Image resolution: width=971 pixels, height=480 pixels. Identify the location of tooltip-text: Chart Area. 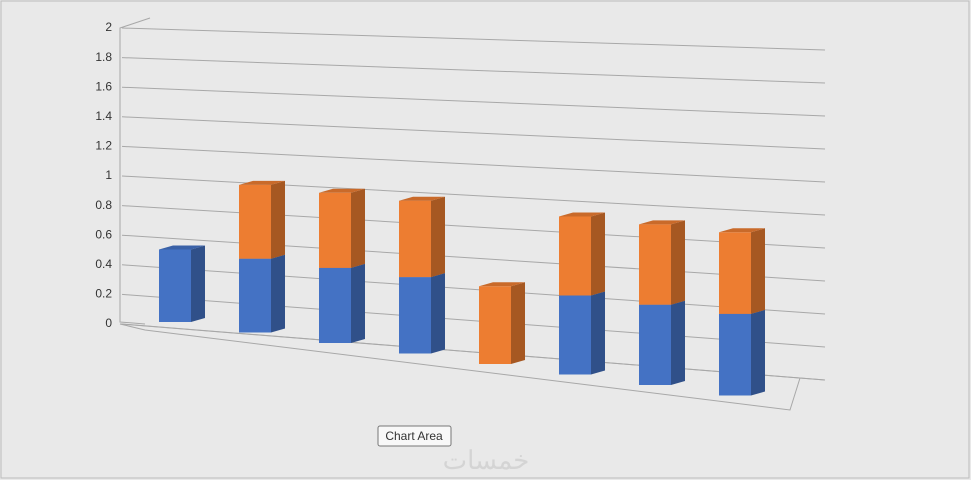
(414, 436).